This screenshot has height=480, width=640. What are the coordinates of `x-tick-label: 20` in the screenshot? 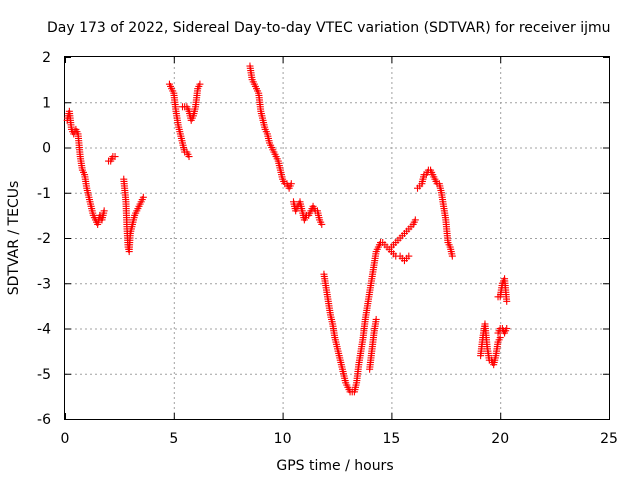 It's located at (500, 439).